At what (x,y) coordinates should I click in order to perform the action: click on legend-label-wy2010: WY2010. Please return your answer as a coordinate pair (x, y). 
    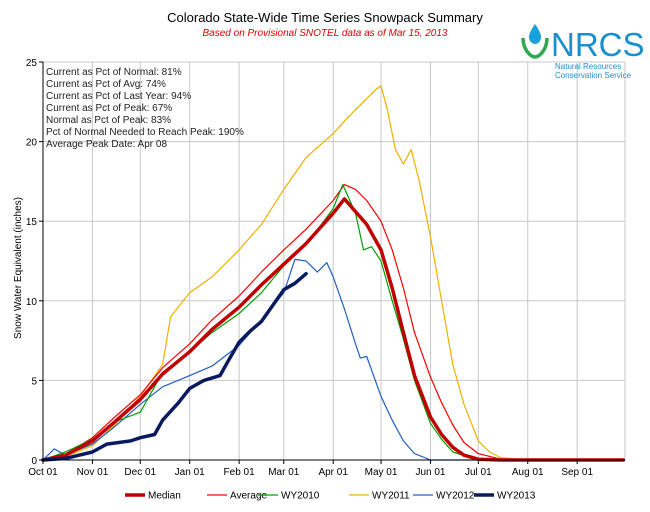
    Looking at the image, I should click on (300, 496).